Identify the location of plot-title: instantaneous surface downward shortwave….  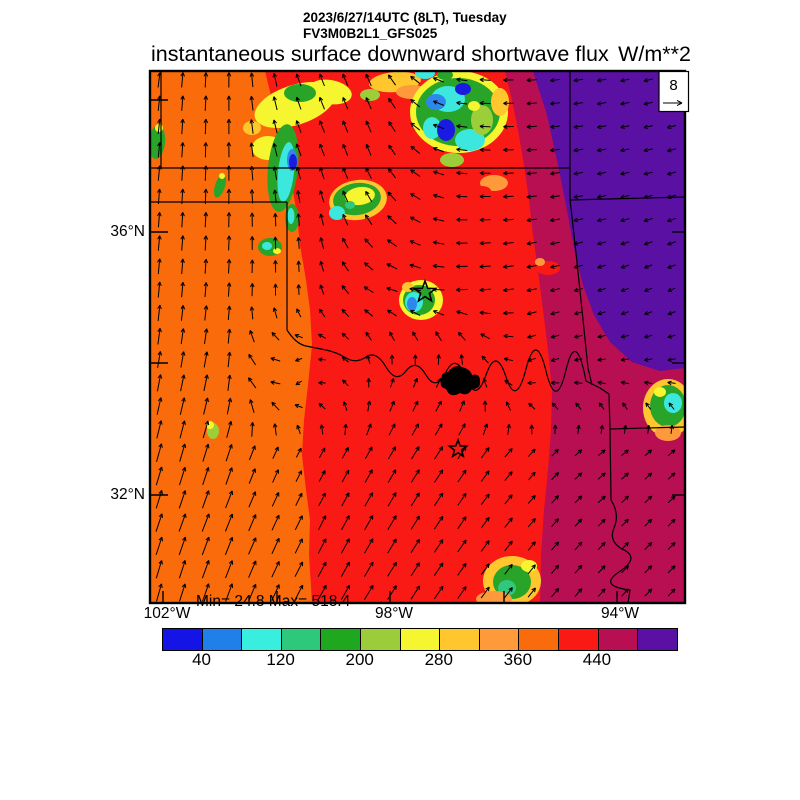
(380, 54).